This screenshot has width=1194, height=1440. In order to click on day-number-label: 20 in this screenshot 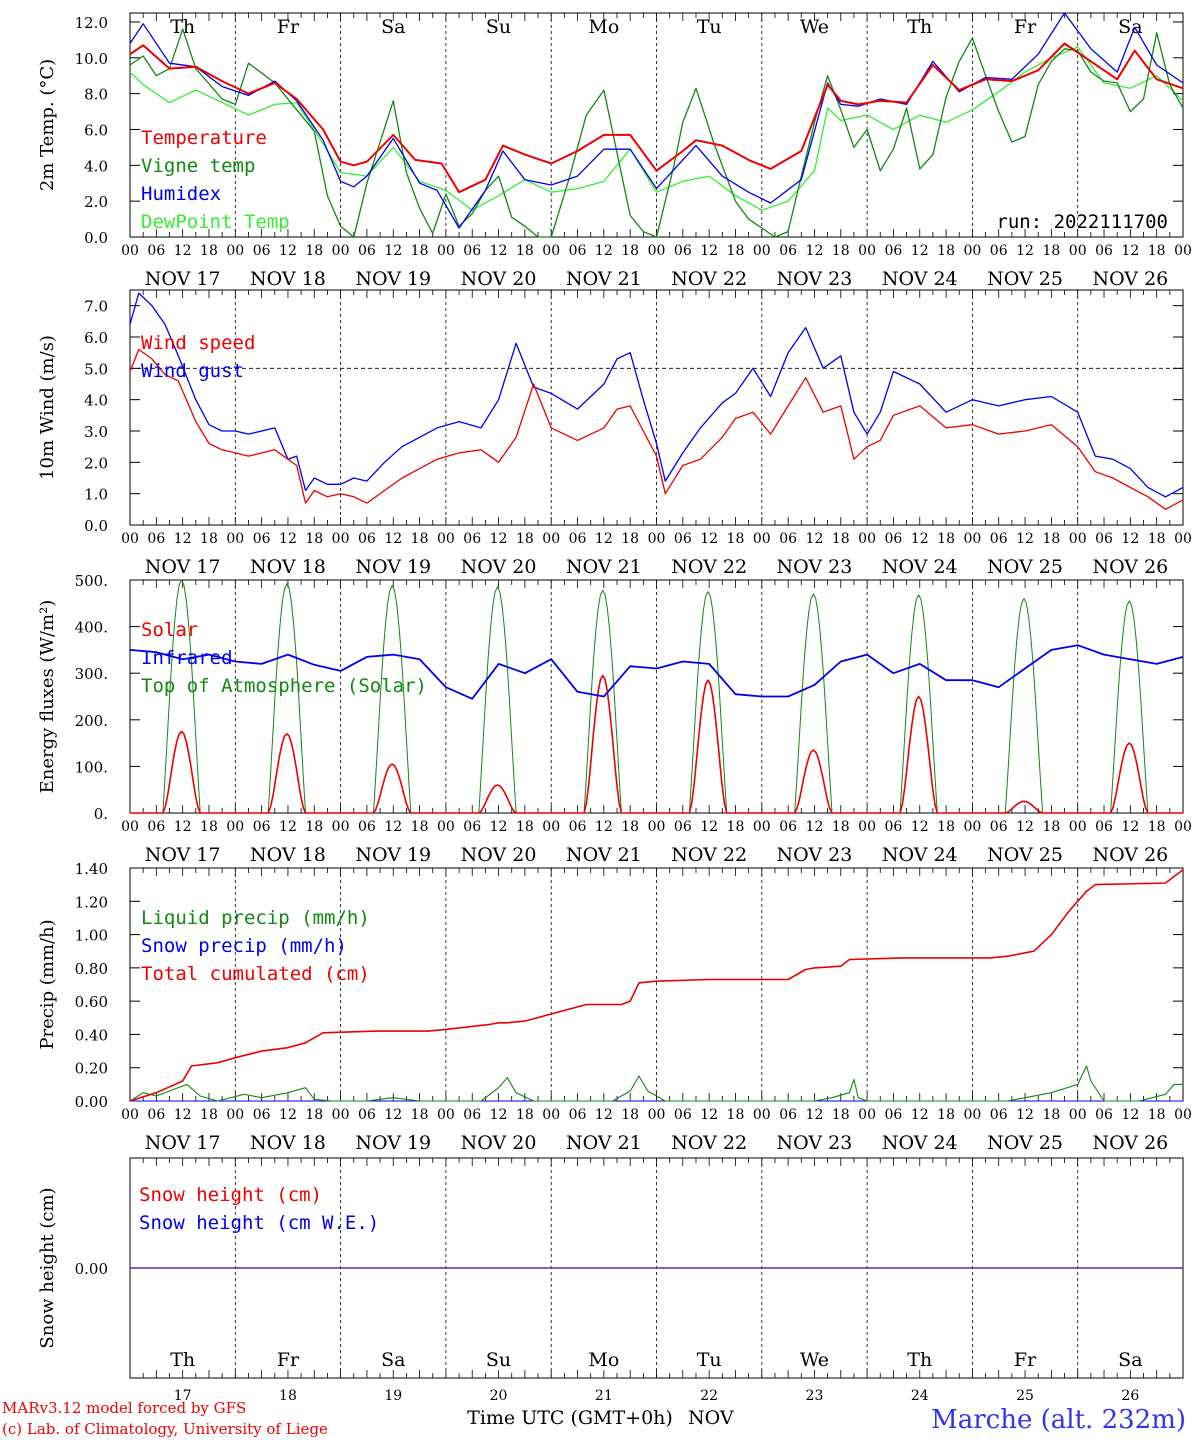, I will do `click(499, 1396)`.